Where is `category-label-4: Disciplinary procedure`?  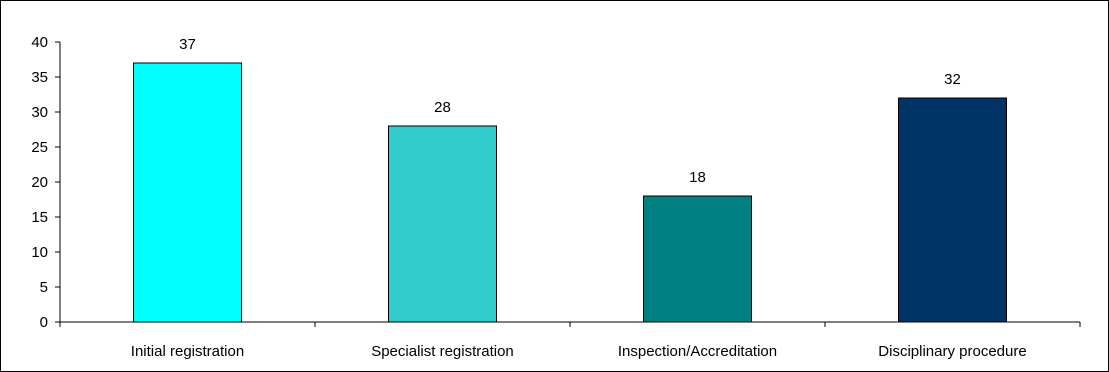
category-label-4: Disciplinary procedure is located at coordinates (952, 351).